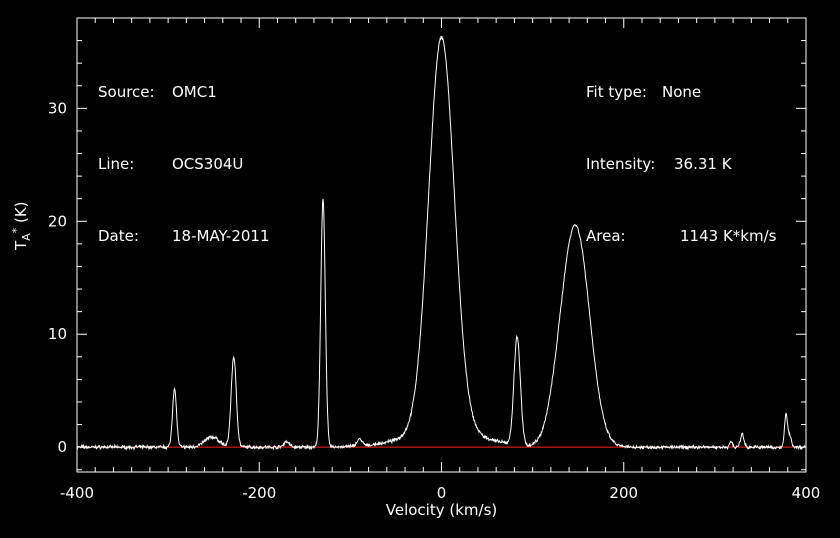  I want to click on intensity-label: Intensity:, so click(621, 164).